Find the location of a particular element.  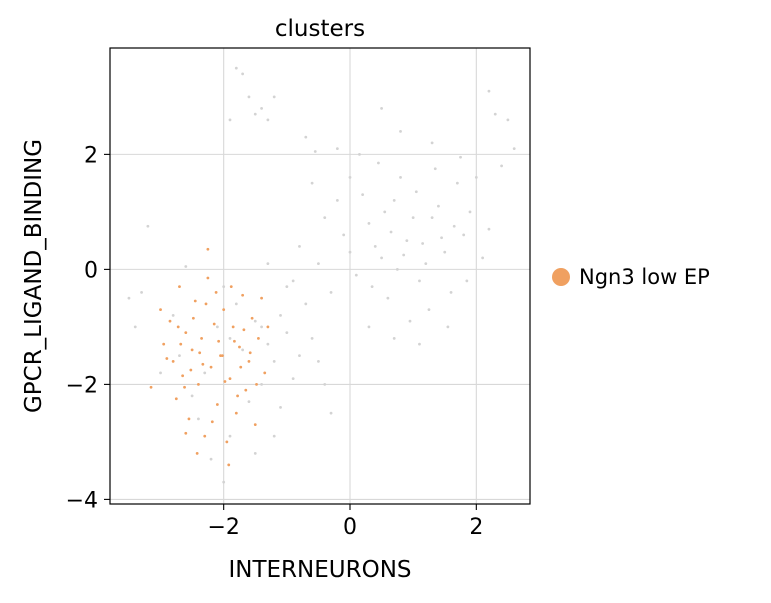

x-tick-label: 0 is located at coordinates (350, 527).